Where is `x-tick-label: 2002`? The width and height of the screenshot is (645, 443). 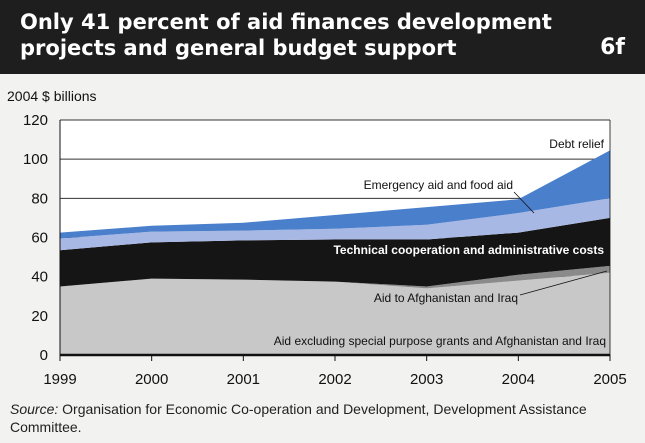
x-tick-label: 2002 is located at coordinates (334, 379).